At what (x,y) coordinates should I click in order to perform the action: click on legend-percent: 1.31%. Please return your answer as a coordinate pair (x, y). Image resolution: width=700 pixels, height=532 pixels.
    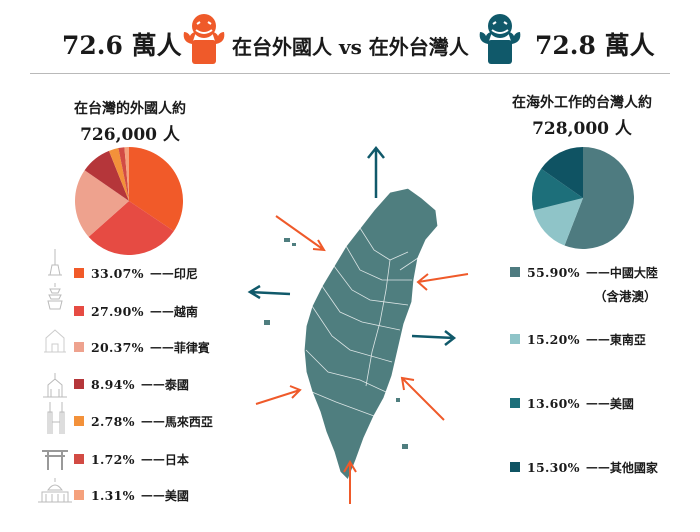
    Looking at the image, I should click on (113, 495).